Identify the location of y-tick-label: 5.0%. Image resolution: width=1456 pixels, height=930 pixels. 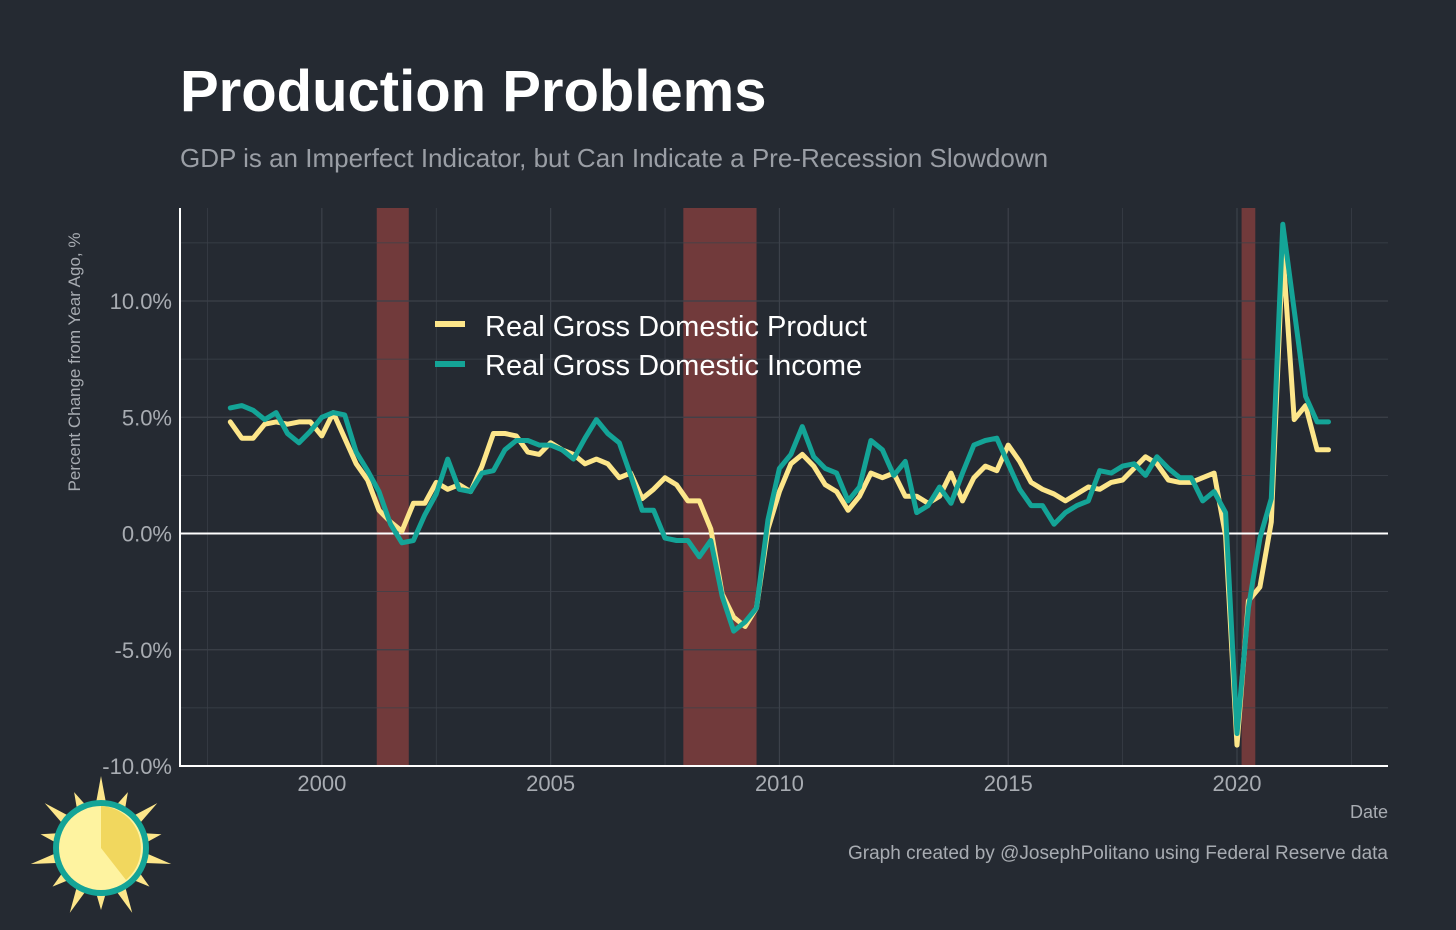
(147, 417).